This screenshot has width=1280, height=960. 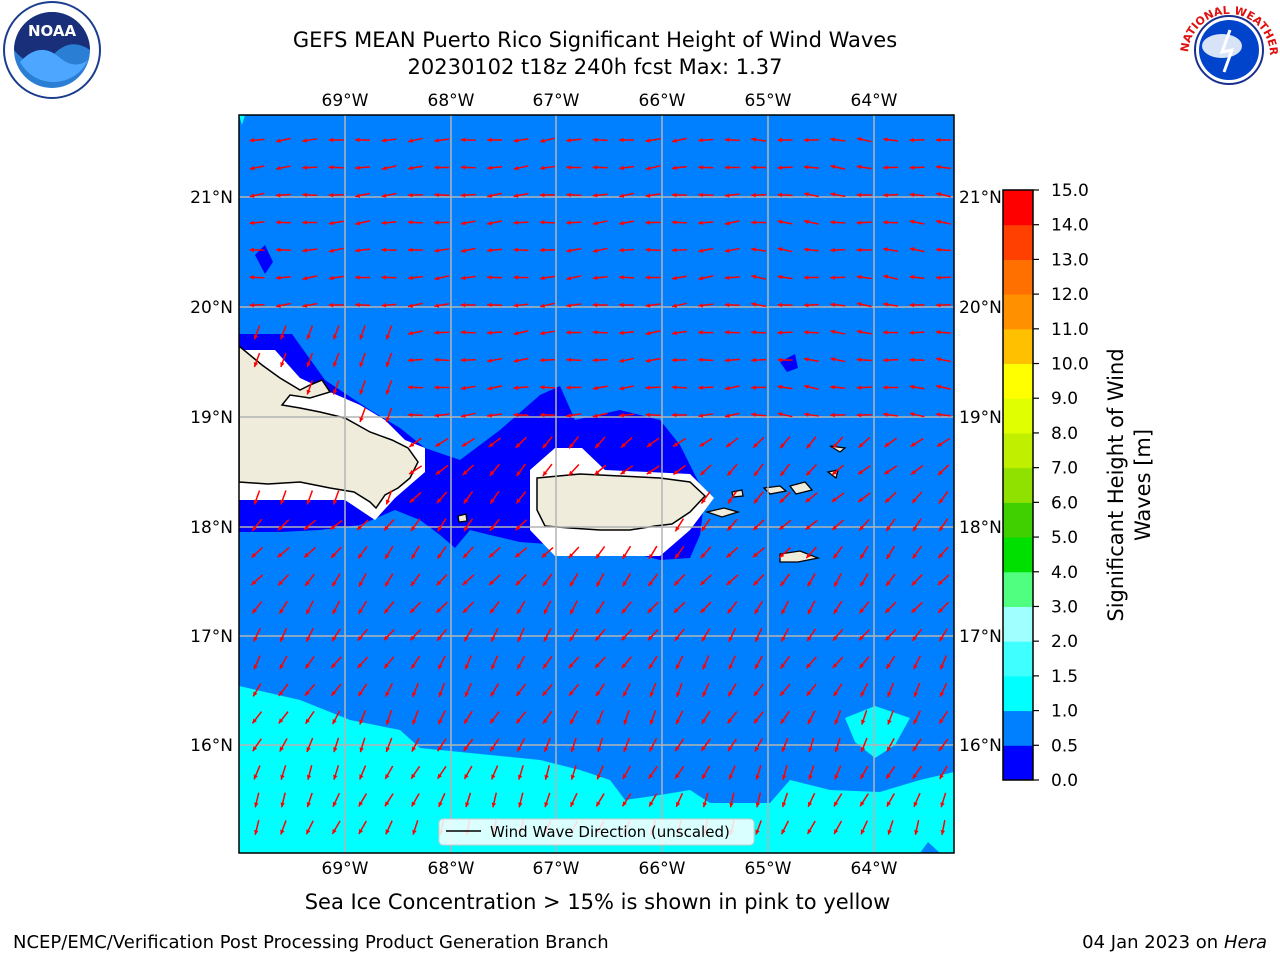 I want to click on colorbar-tick-label: 1.0, so click(x=1064, y=712).